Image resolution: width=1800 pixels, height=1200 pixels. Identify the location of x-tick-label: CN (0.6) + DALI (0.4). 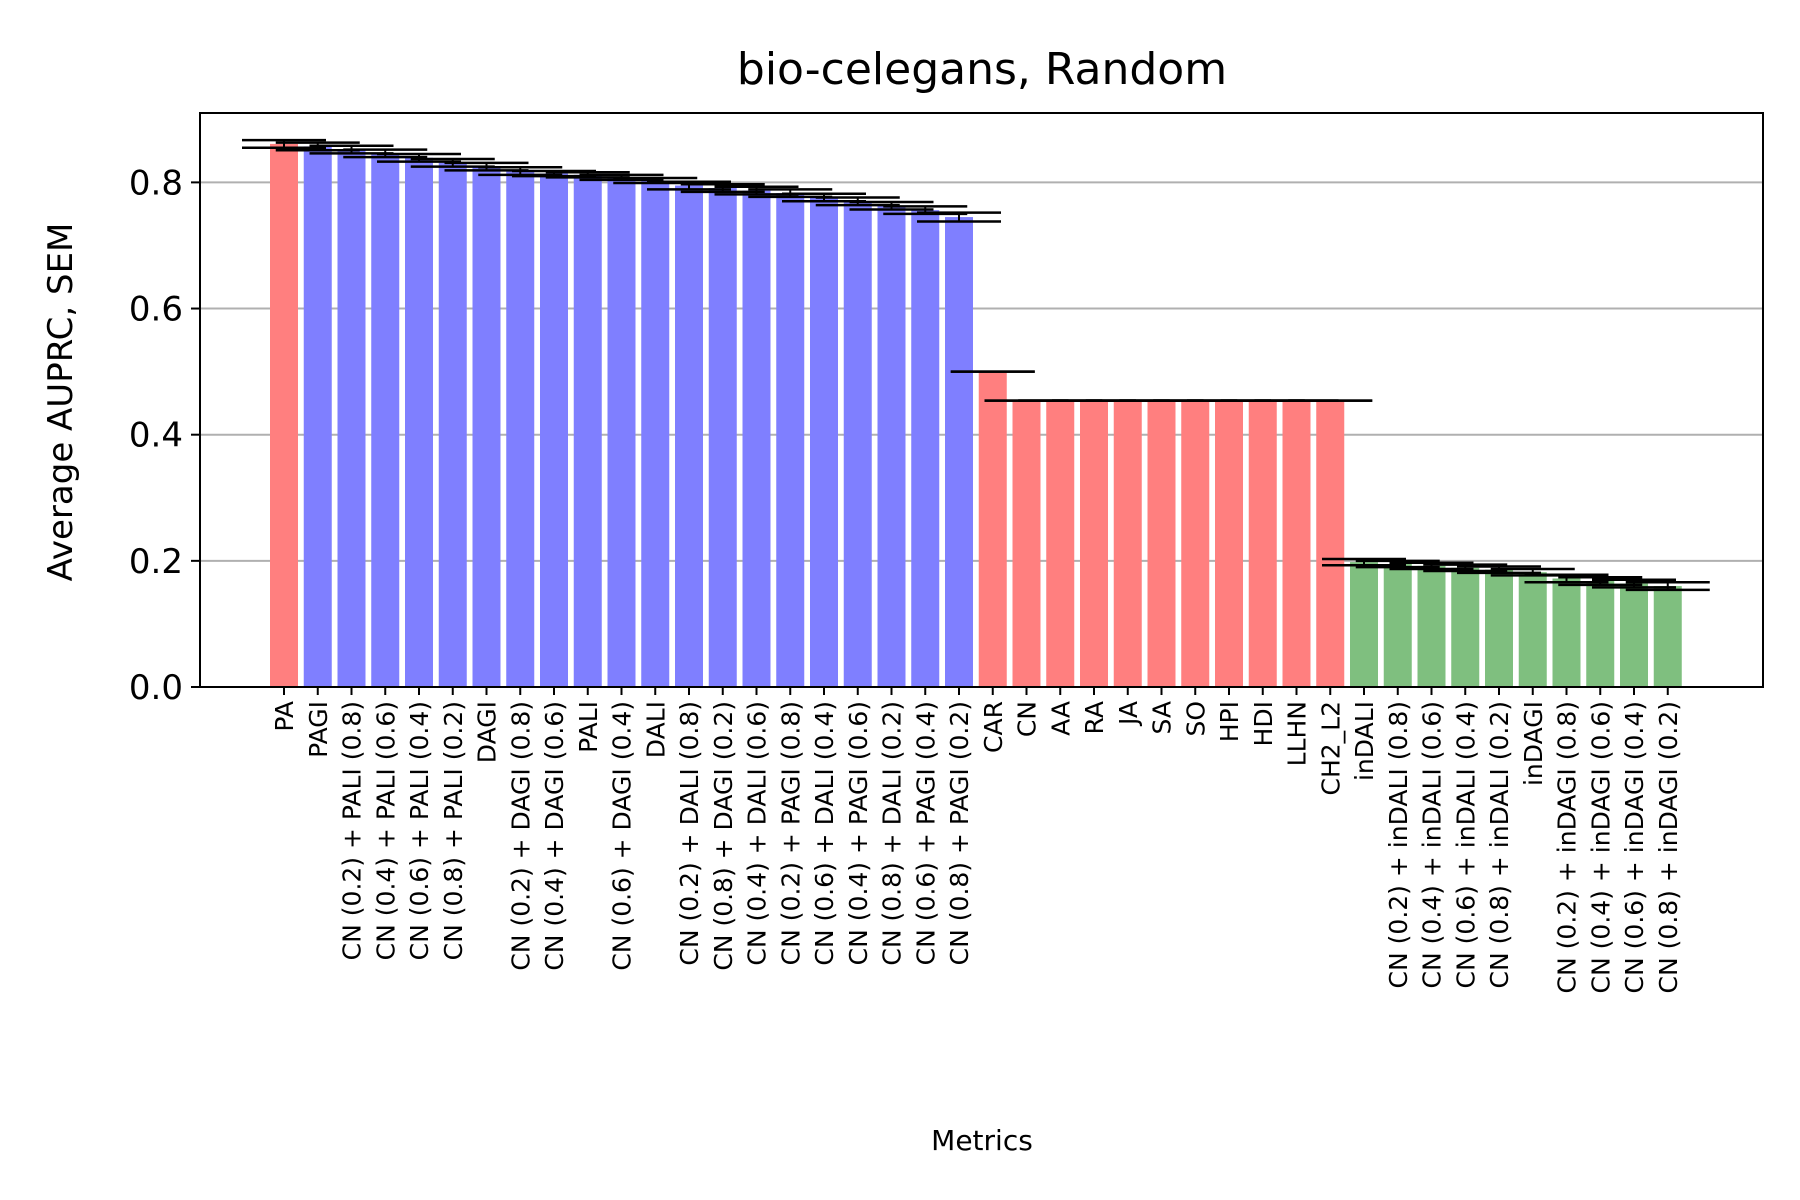
(824, 833).